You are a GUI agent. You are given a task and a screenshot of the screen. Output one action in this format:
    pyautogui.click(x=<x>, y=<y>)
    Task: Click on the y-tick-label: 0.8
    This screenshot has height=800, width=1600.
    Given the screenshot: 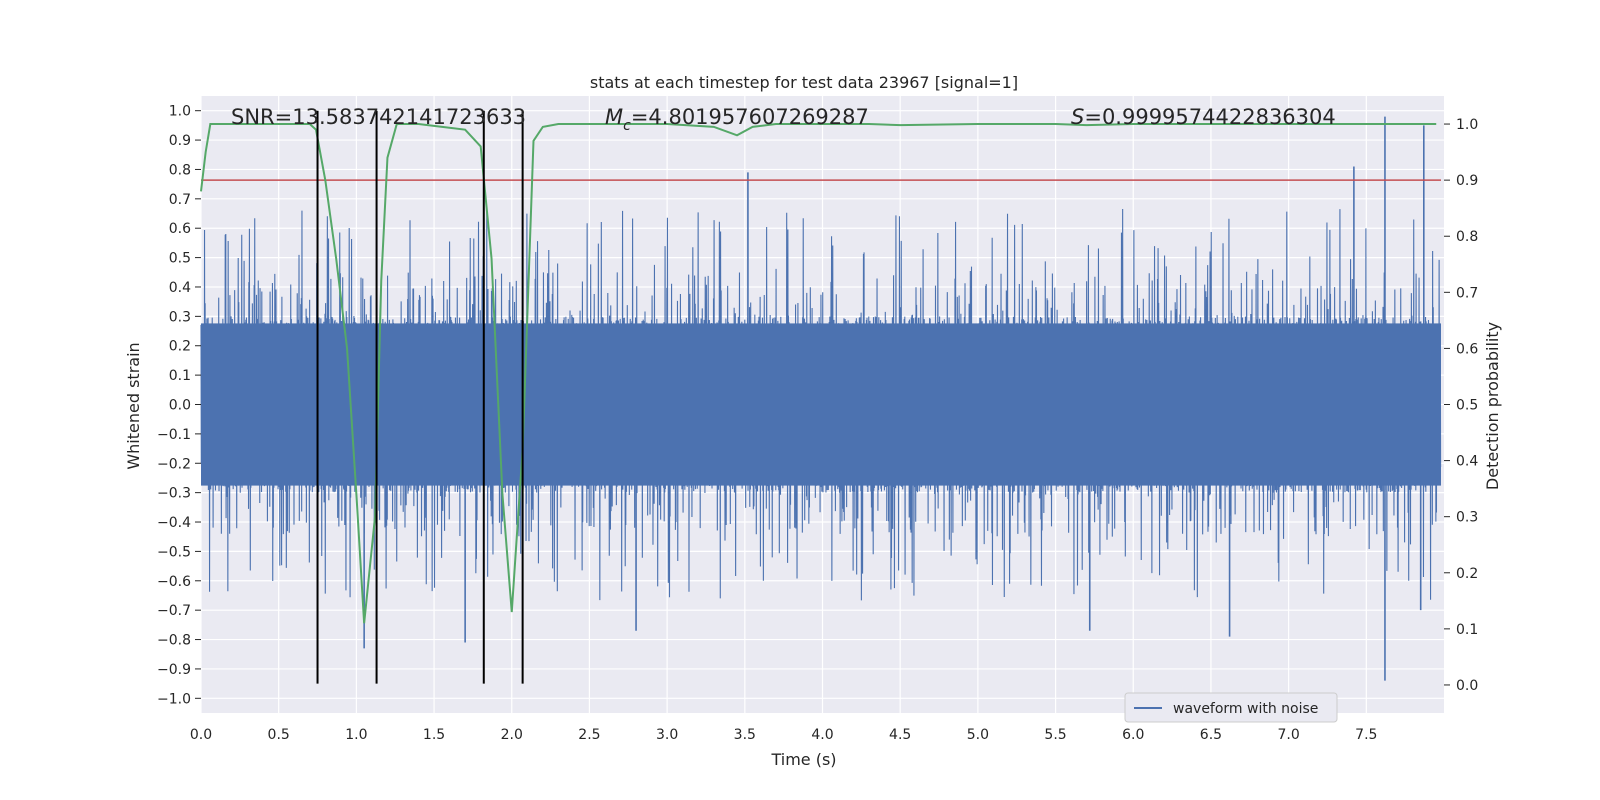 What is the action you would take?
    pyautogui.click(x=180, y=170)
    